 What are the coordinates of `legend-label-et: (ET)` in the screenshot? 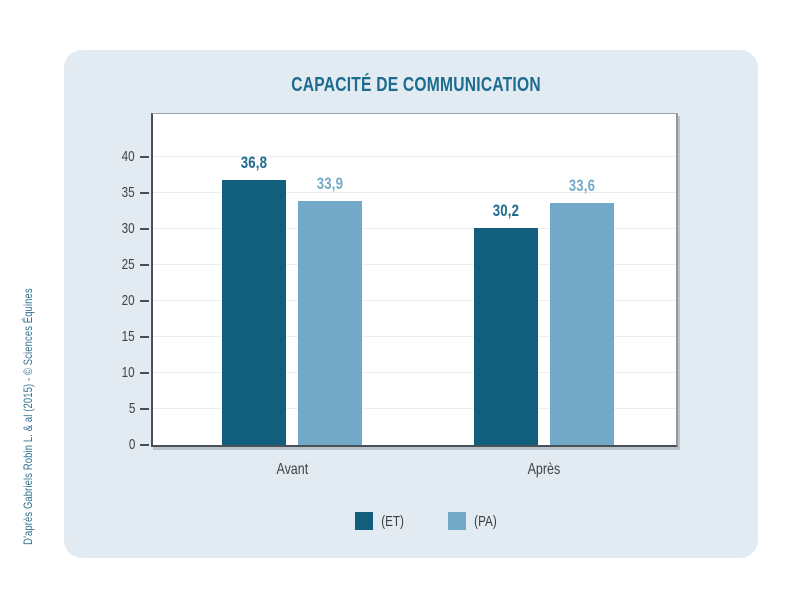 It's located at (392, 521).